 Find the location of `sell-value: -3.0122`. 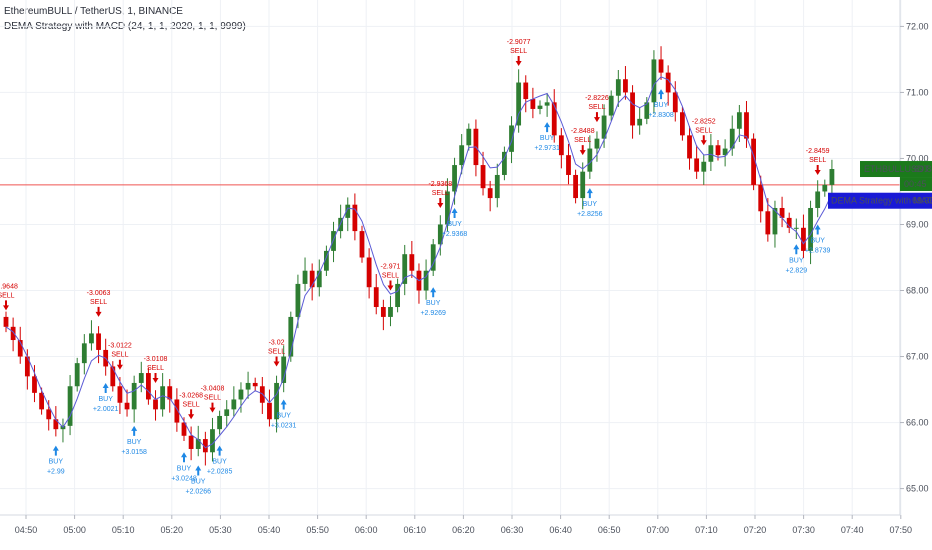

sell-value: -3.0122 is located at coordinates (120, 346).